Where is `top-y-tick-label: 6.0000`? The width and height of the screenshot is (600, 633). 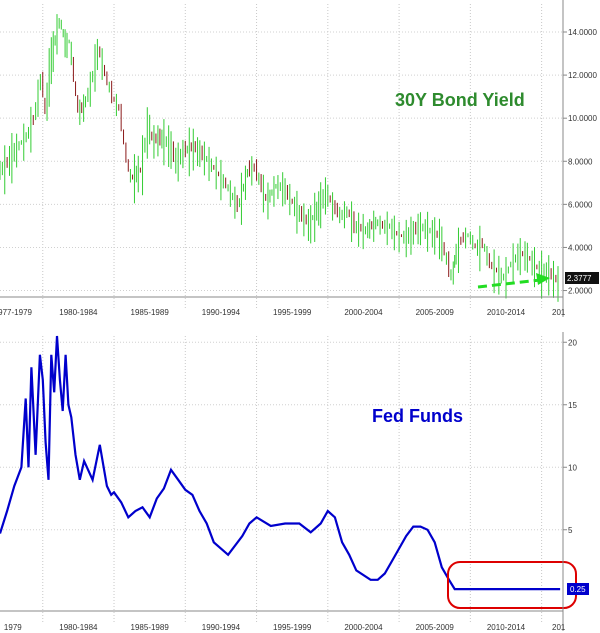
top-y-tick-label: 6.0000 is located at coordinates (580, 204).